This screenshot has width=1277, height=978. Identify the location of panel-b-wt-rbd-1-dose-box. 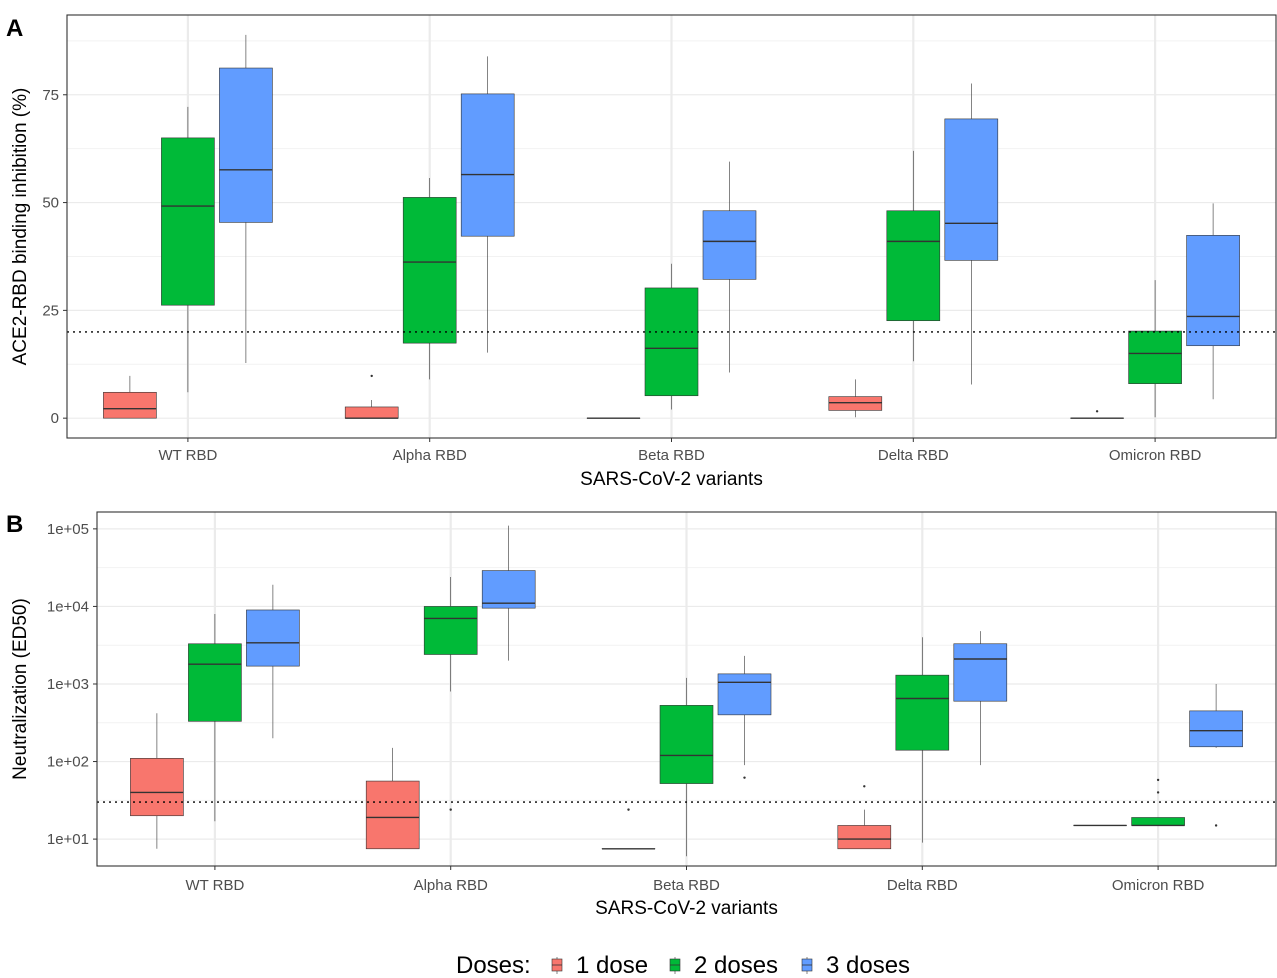
(157, 781).